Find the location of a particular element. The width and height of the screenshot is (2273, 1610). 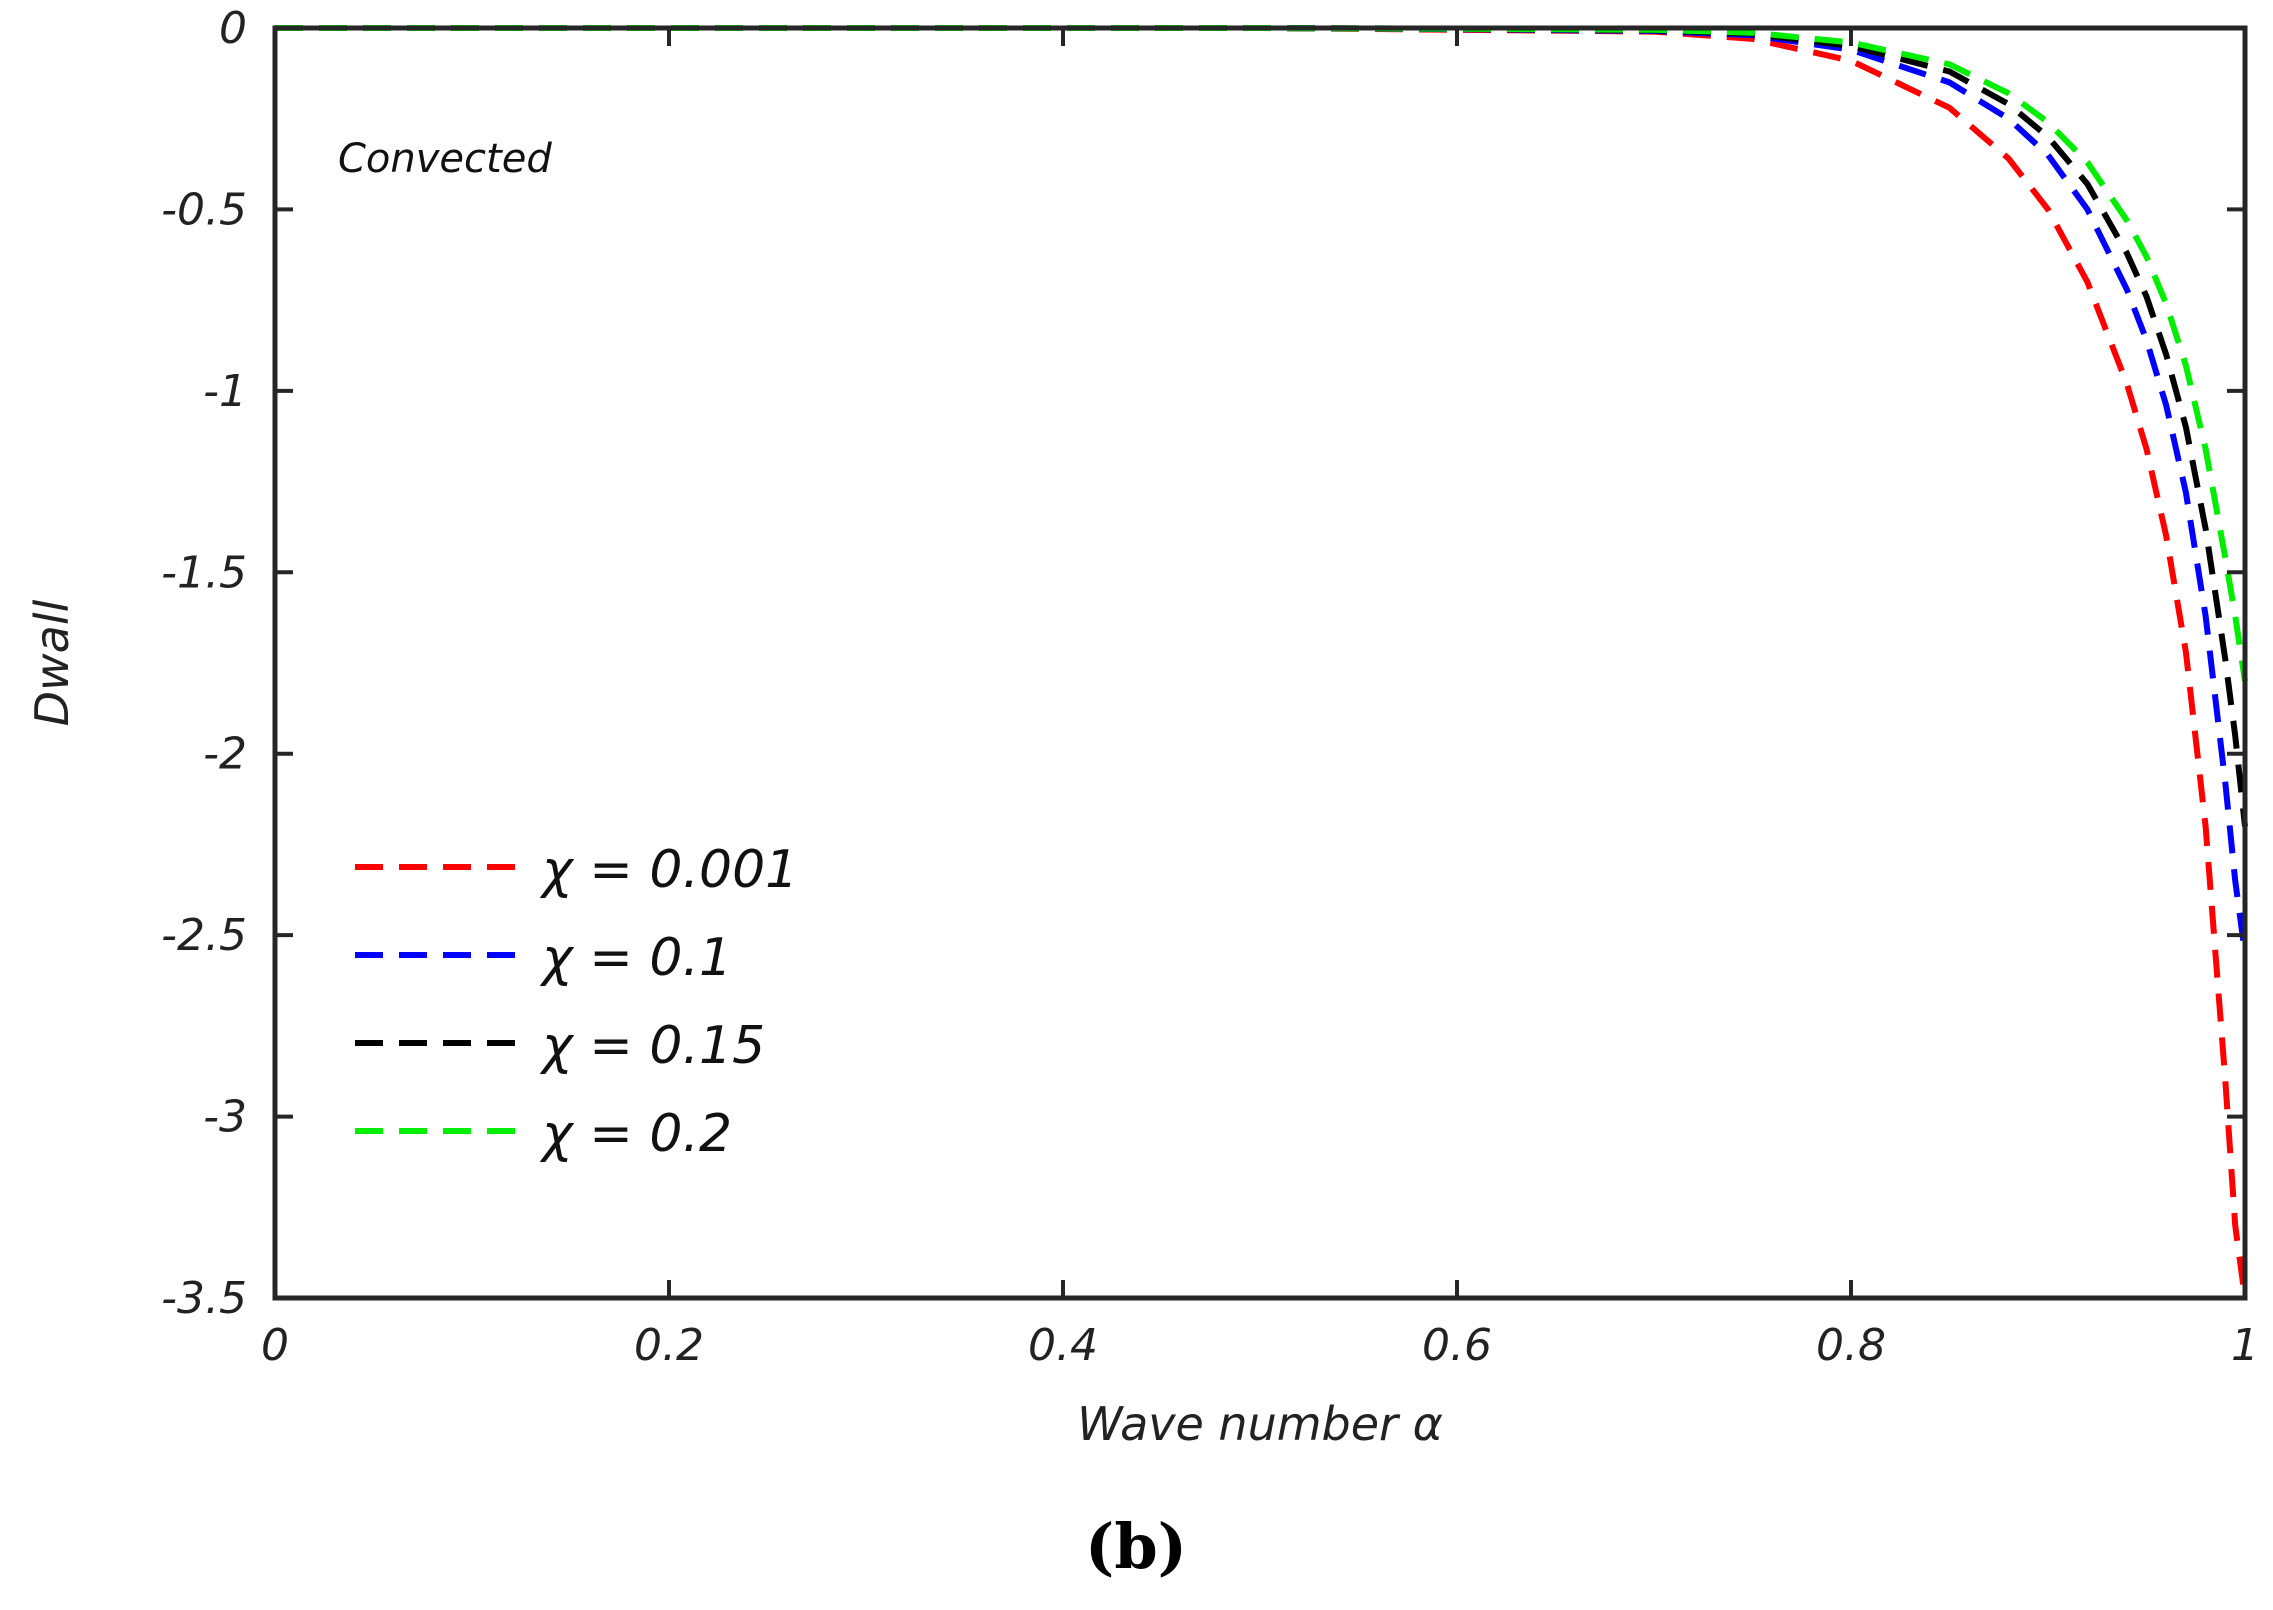

legend-label: χ = 0.001 is located at coordinates (668, 870).